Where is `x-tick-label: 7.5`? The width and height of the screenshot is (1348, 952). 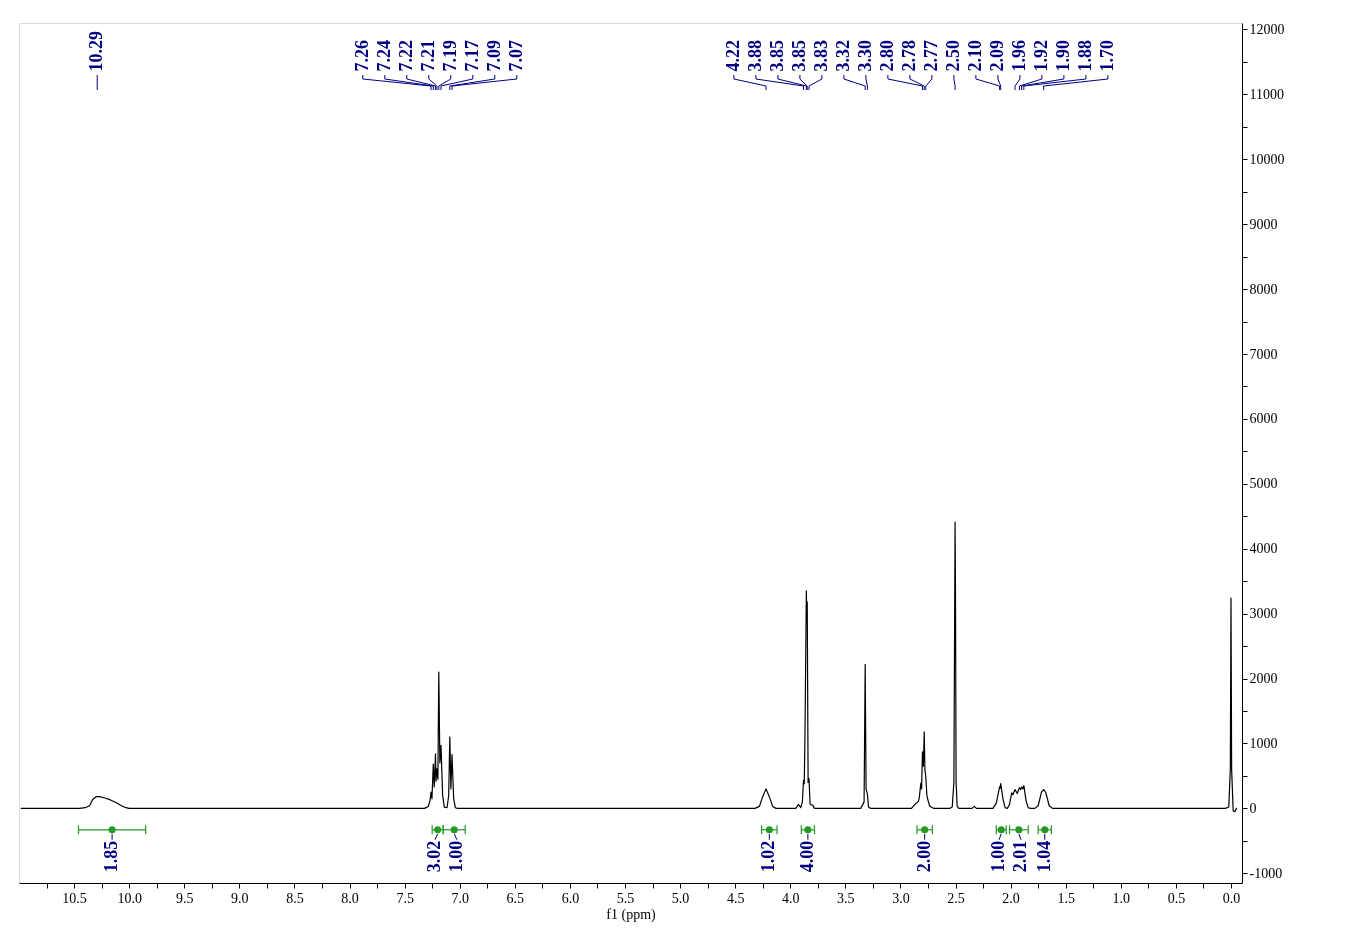
x-tick-label: 7.5 is located at coordinates (405, 898).